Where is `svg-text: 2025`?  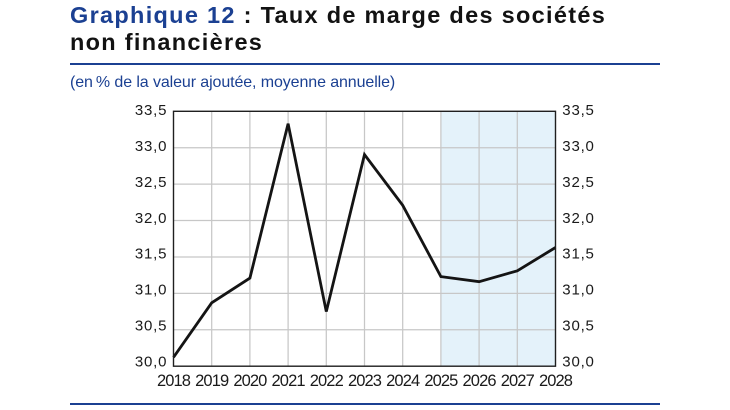 svg-text: 2025 is located at coordinates (441, 381).